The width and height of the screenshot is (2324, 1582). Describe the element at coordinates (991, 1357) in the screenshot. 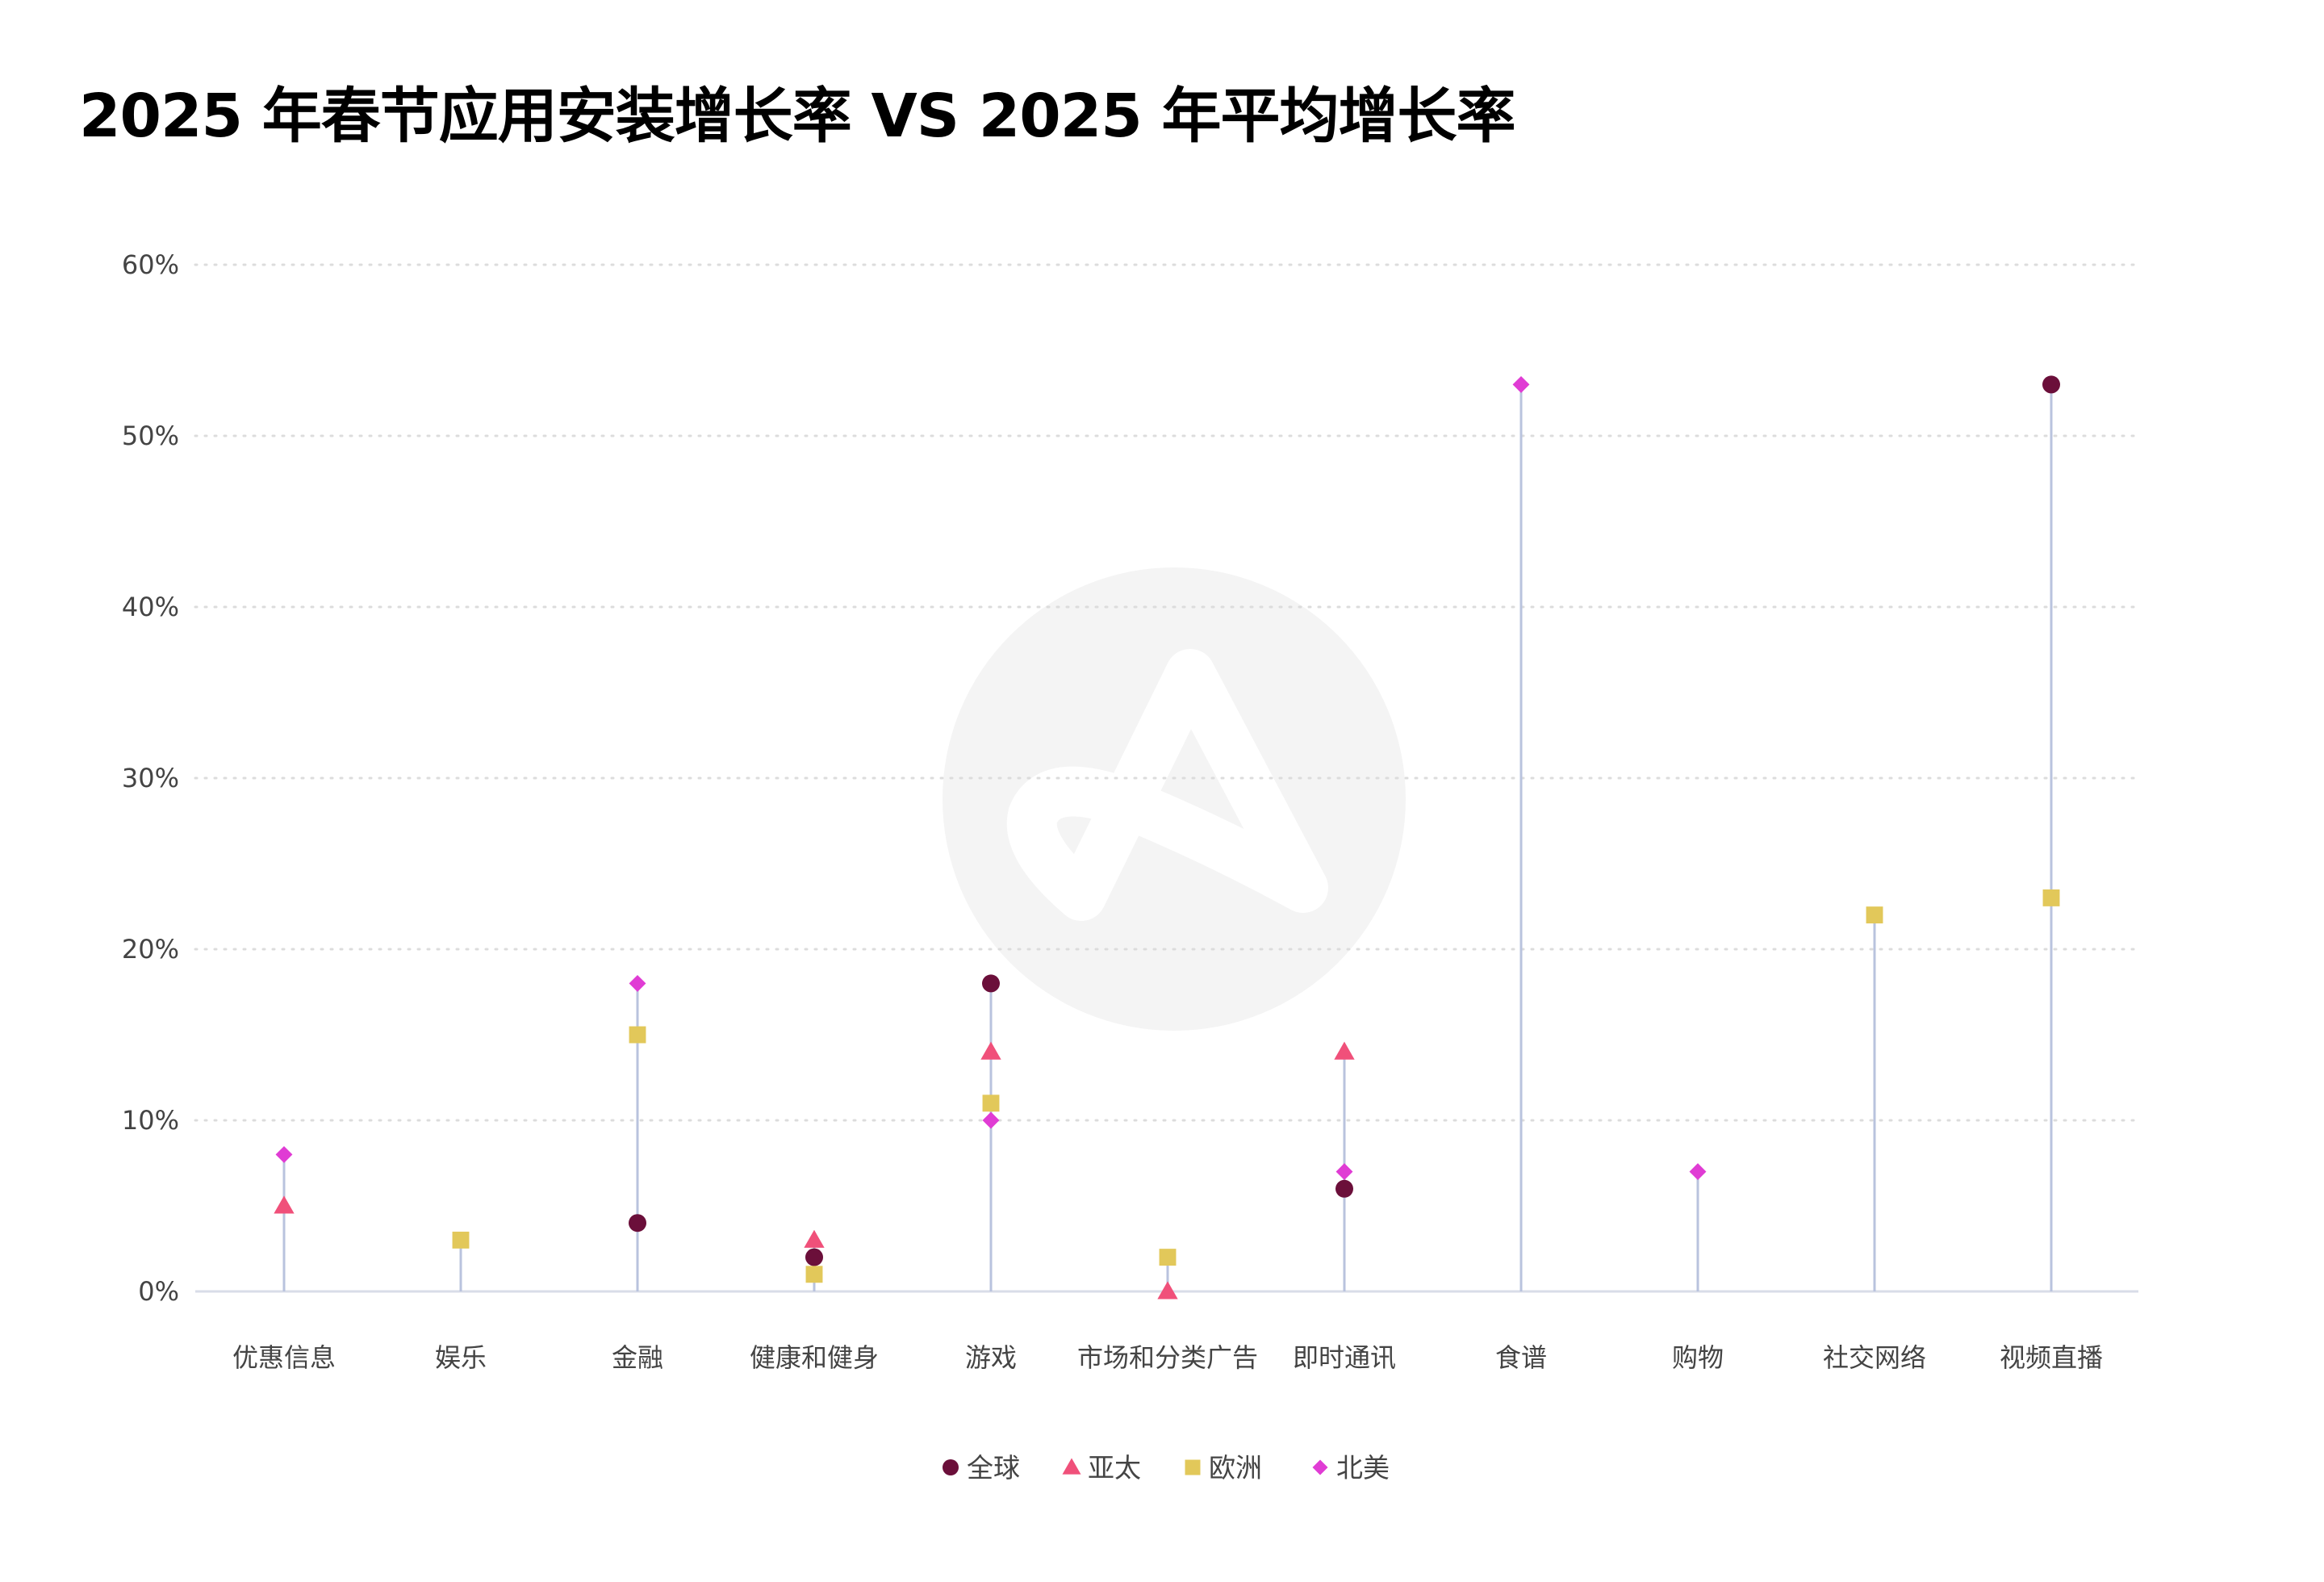

I see `x-tick-label: 游戏` at that location.